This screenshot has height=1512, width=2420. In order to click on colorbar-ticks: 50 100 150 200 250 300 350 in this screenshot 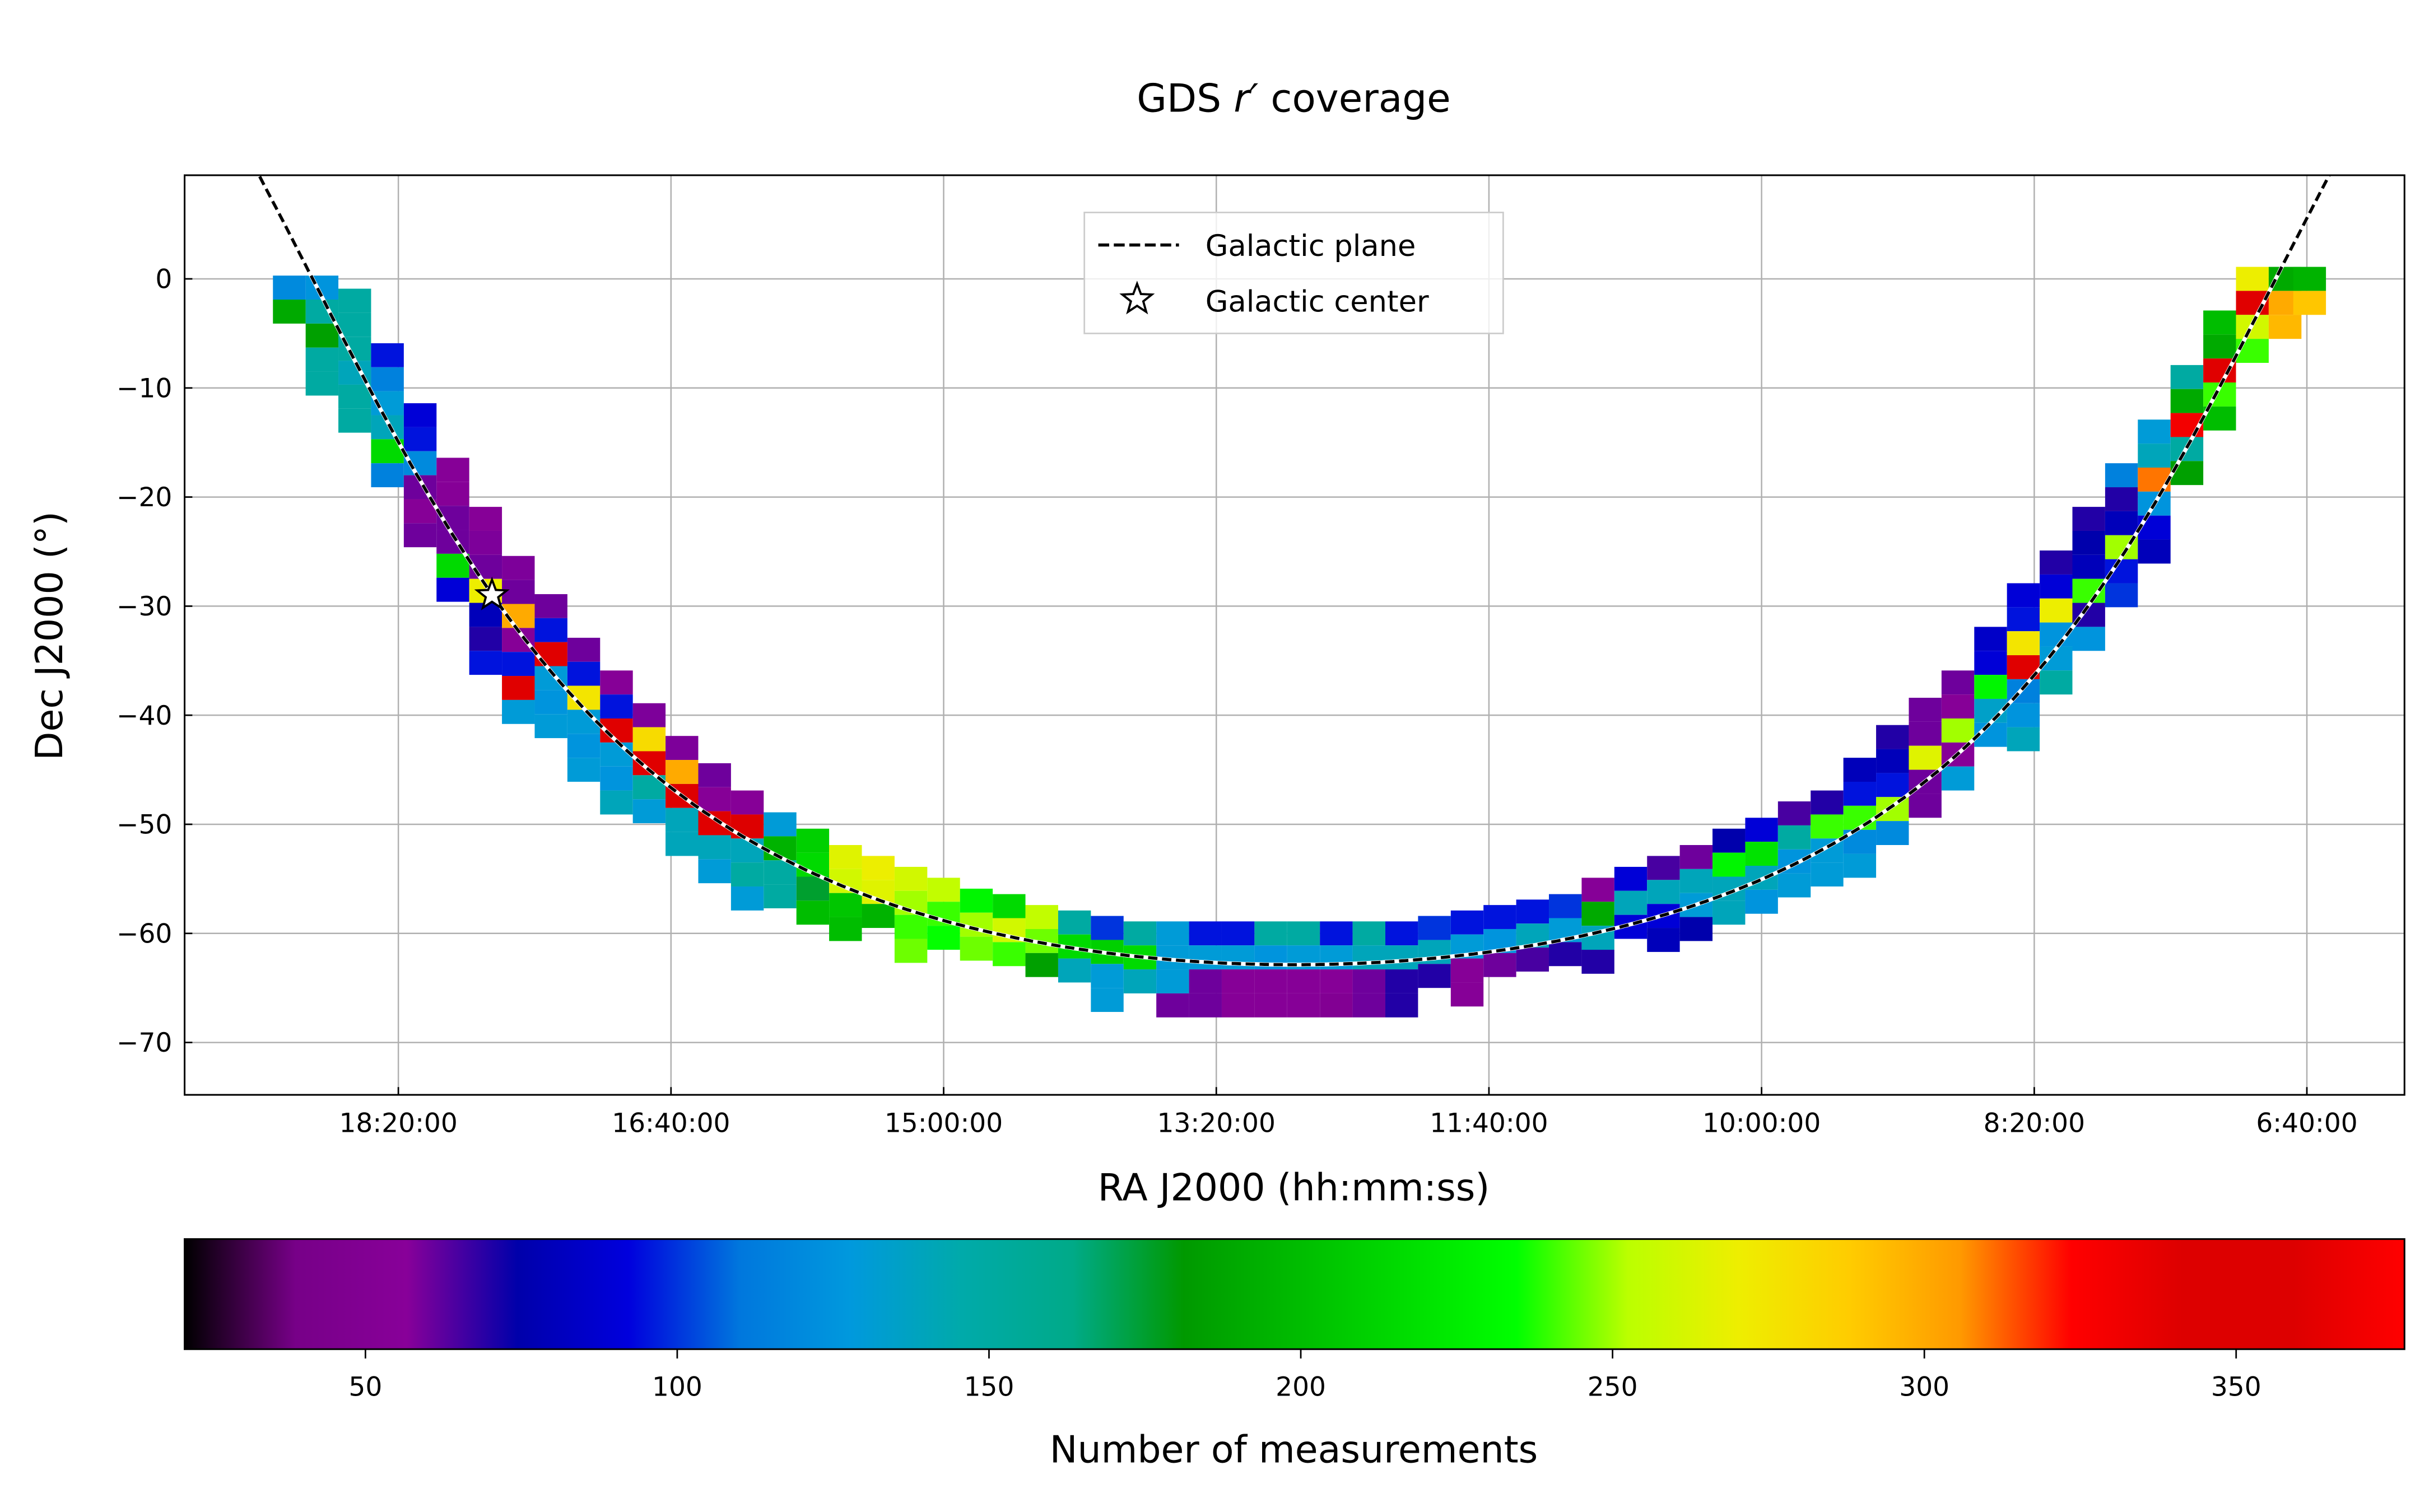, I will do `click(1305, 1376)`.